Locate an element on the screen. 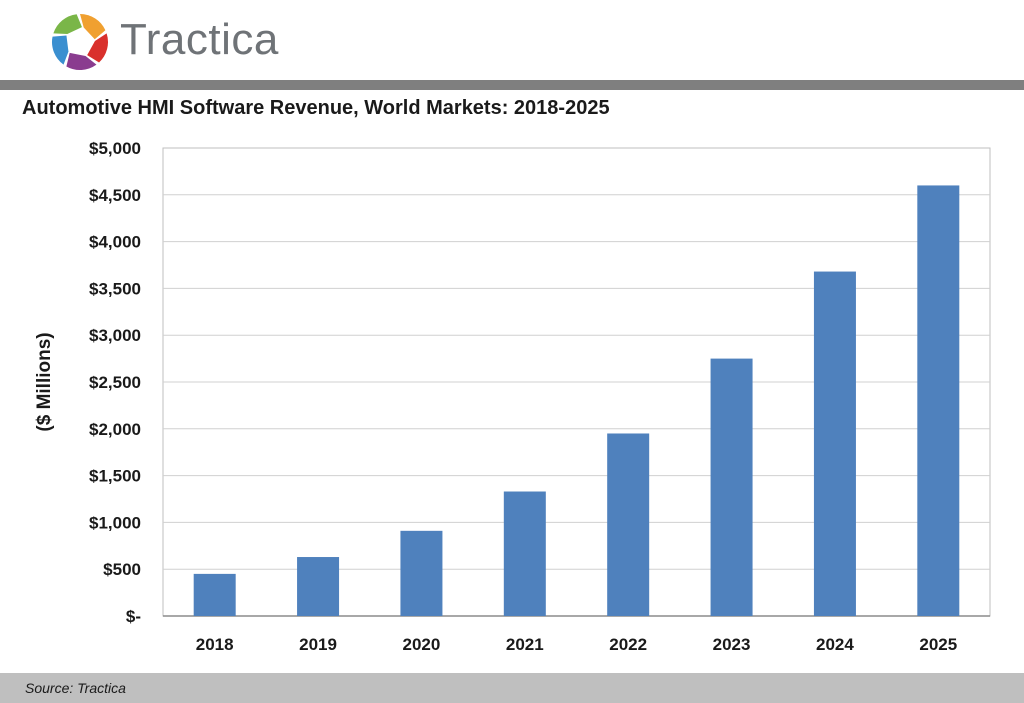 This screenshot has width=1024, height=703. y-tick-label: $2,500 is located at coordinates (115, 382).